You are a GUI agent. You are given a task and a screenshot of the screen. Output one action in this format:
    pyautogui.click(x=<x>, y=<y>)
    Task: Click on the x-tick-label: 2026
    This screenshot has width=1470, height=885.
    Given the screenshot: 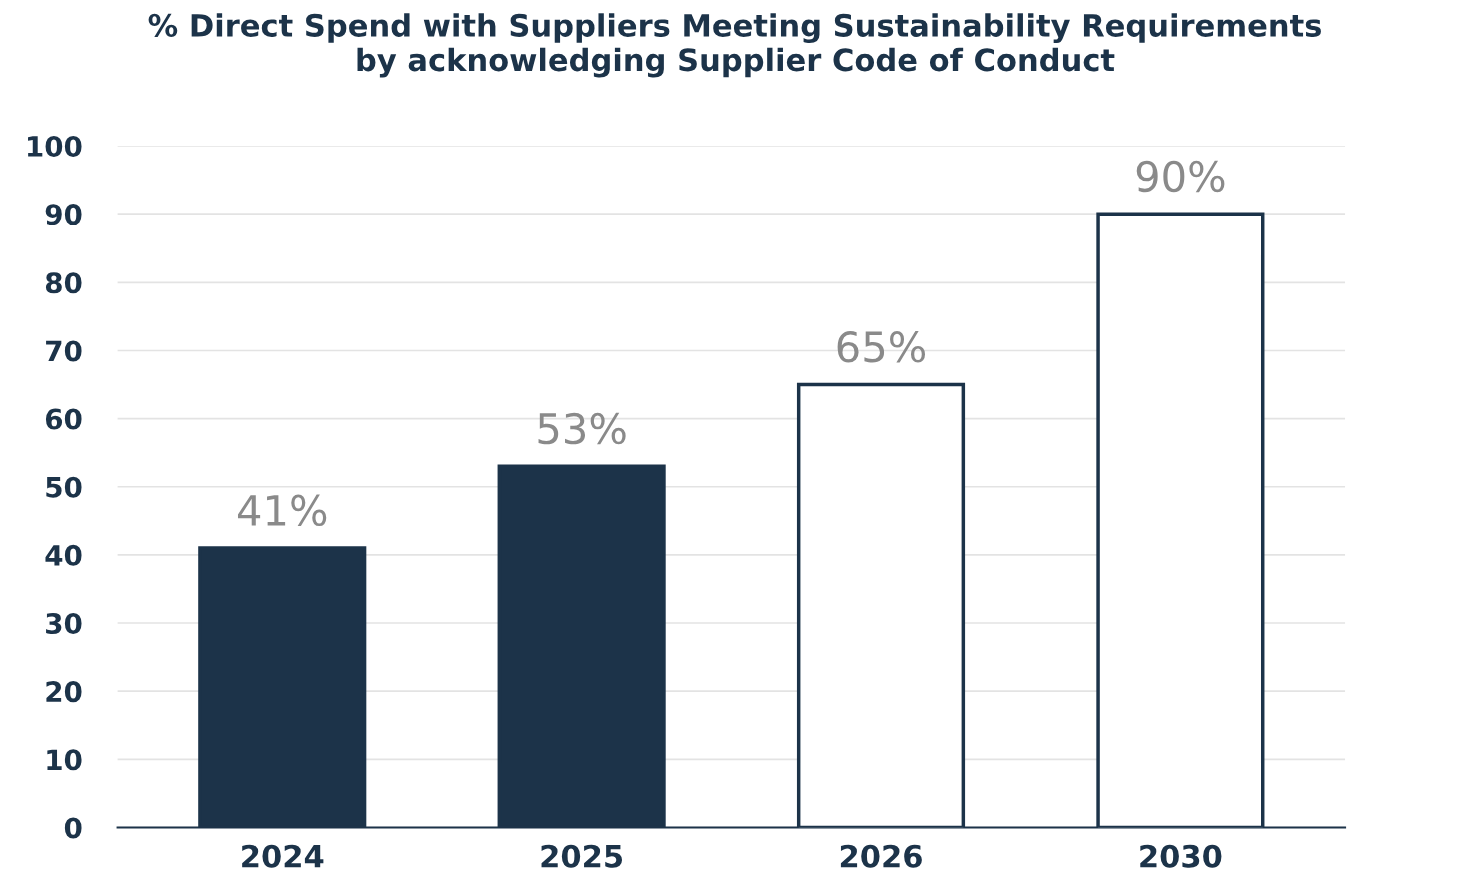 What is the action you would take?
    pyautogui.click(x=881, y=856)
    